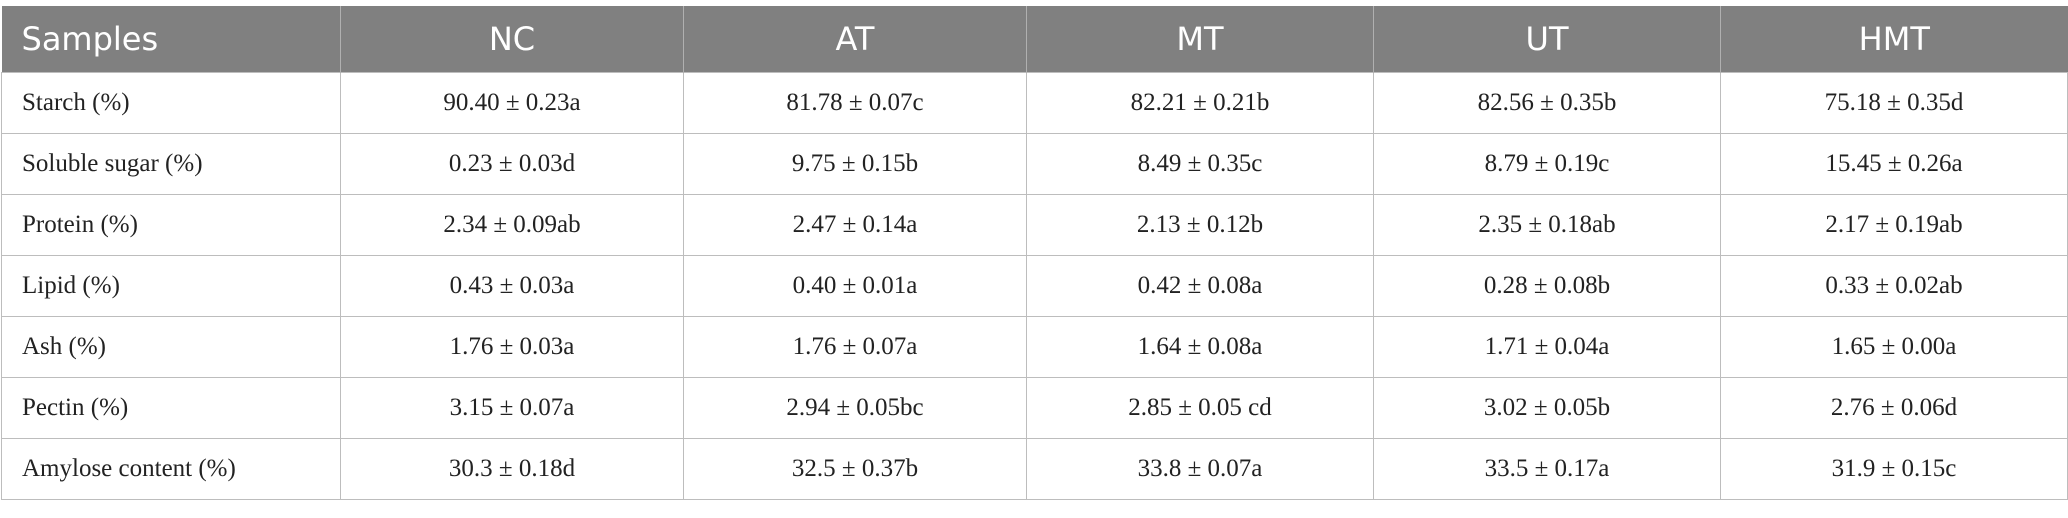 The image size is (2068, 518). I want to click on table-cell: 0.23 ± 0.03d, so click(512, 164).